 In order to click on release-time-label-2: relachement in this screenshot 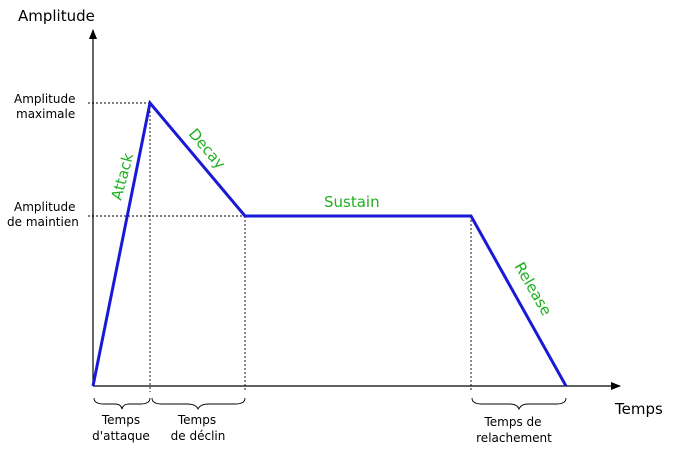, I will do `click(514, 438)`.